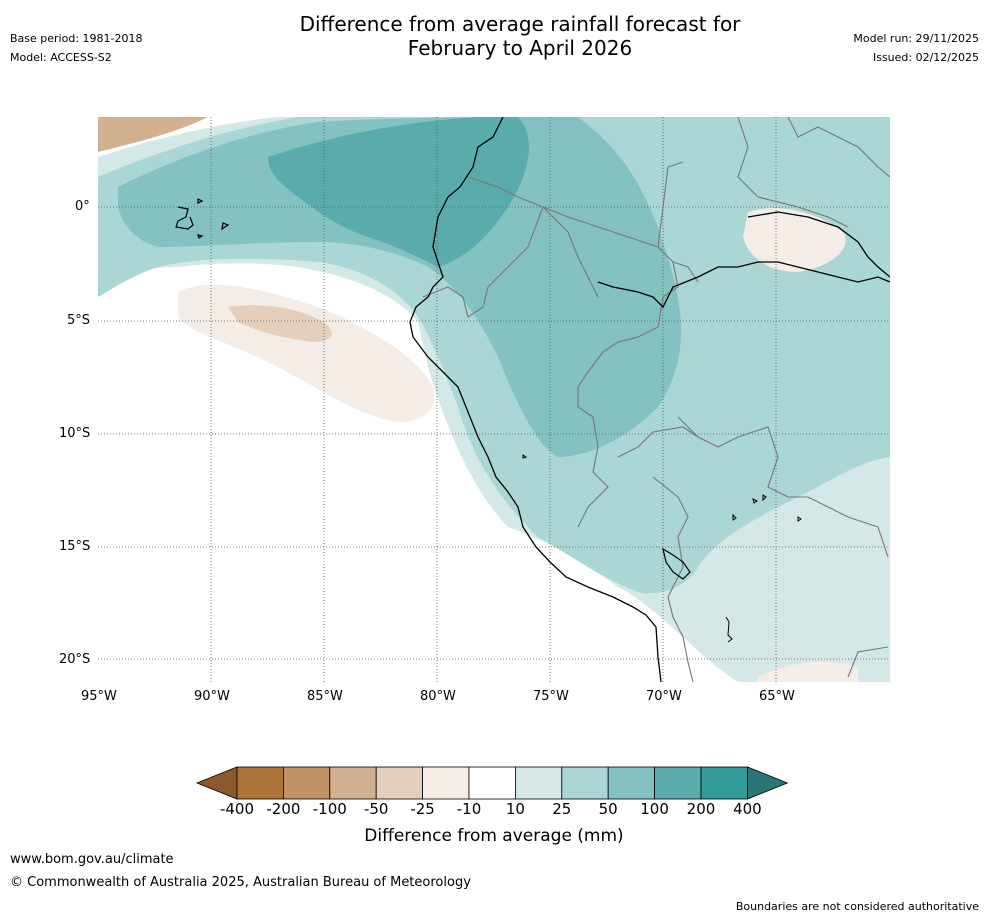 This screenshot has height=919, width=988. I want to click on colorbar-tick-label: -100, so click(329, 809).